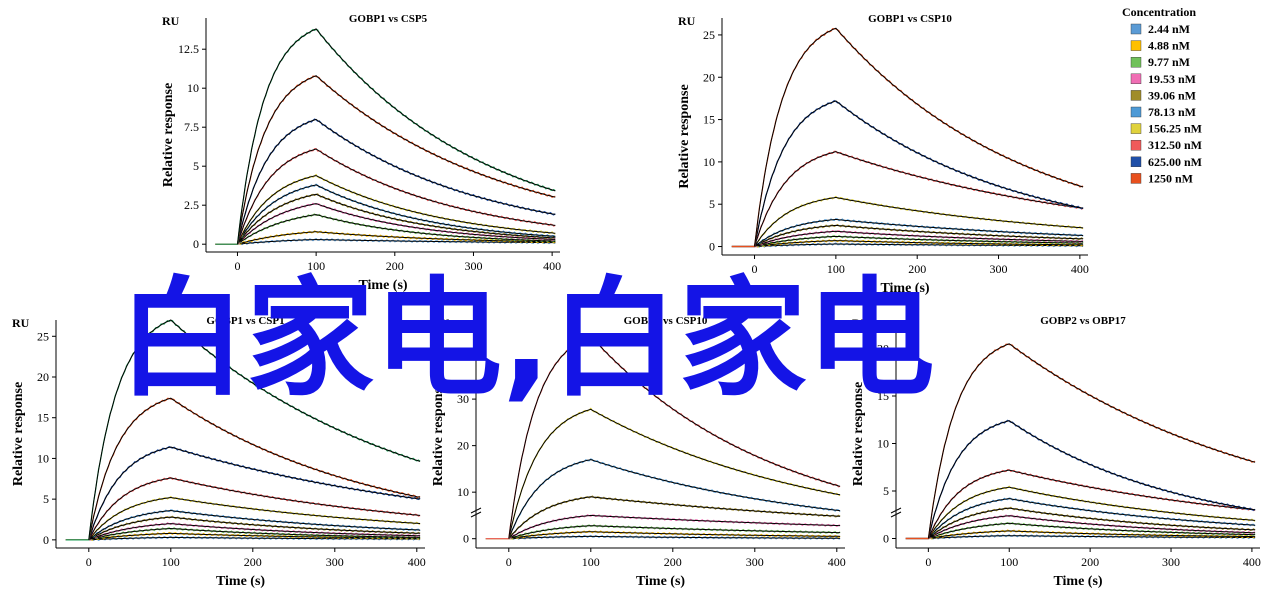 The height and width of the screenshot is (605, 1269). I want to click on chart-title: GOBP1 vs CSP5, so click(388, 19).